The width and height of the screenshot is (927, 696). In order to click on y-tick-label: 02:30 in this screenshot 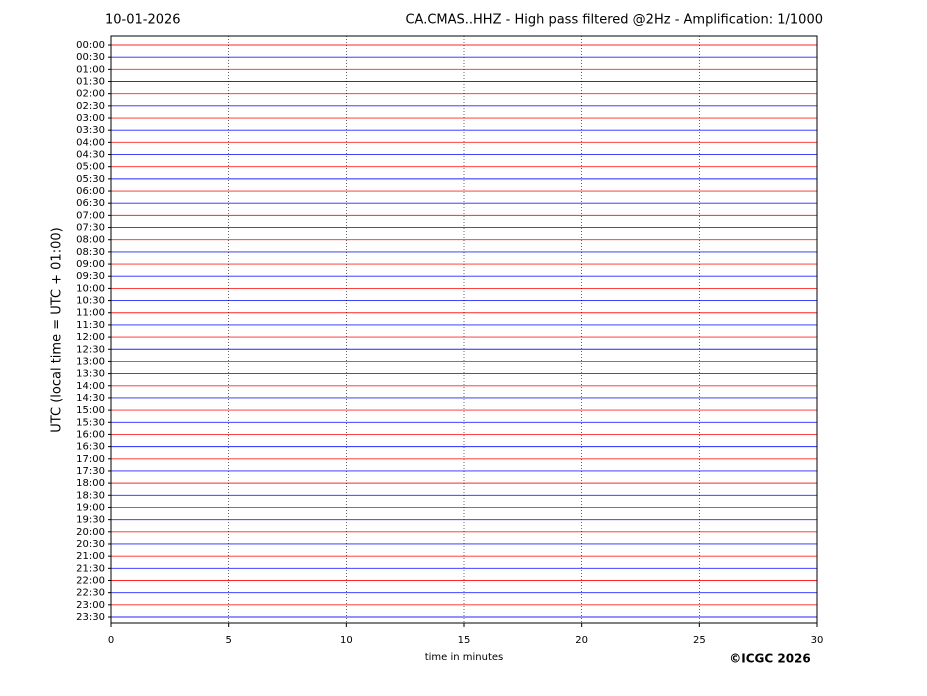, I will do `click(90, 106)`.